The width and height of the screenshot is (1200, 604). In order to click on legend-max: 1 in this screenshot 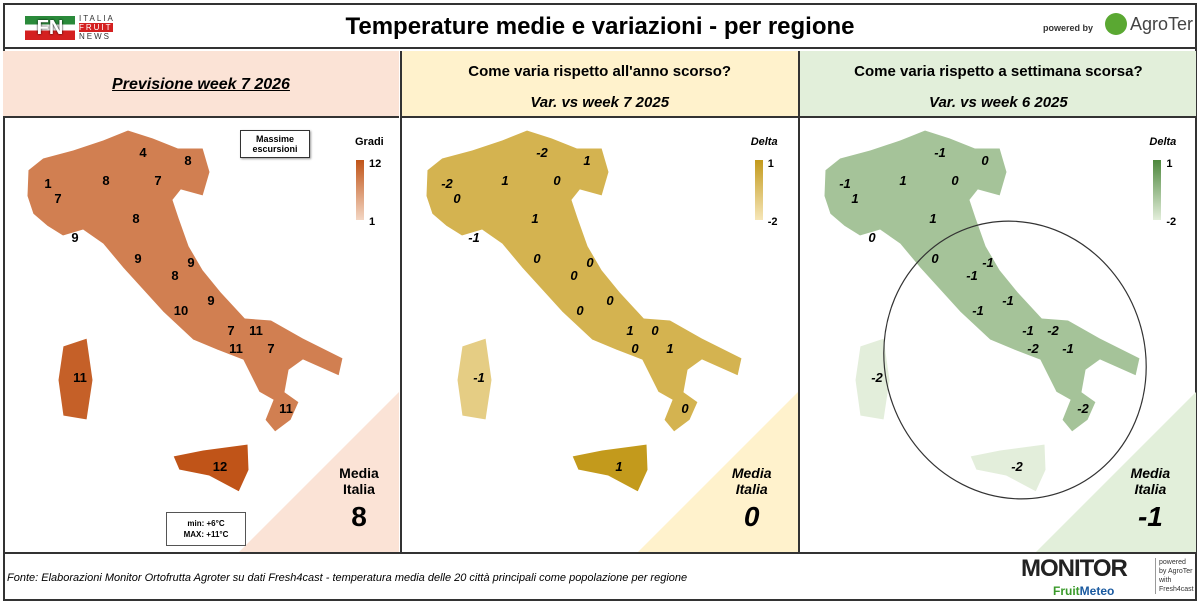, I will do `click(1169, 164)`.